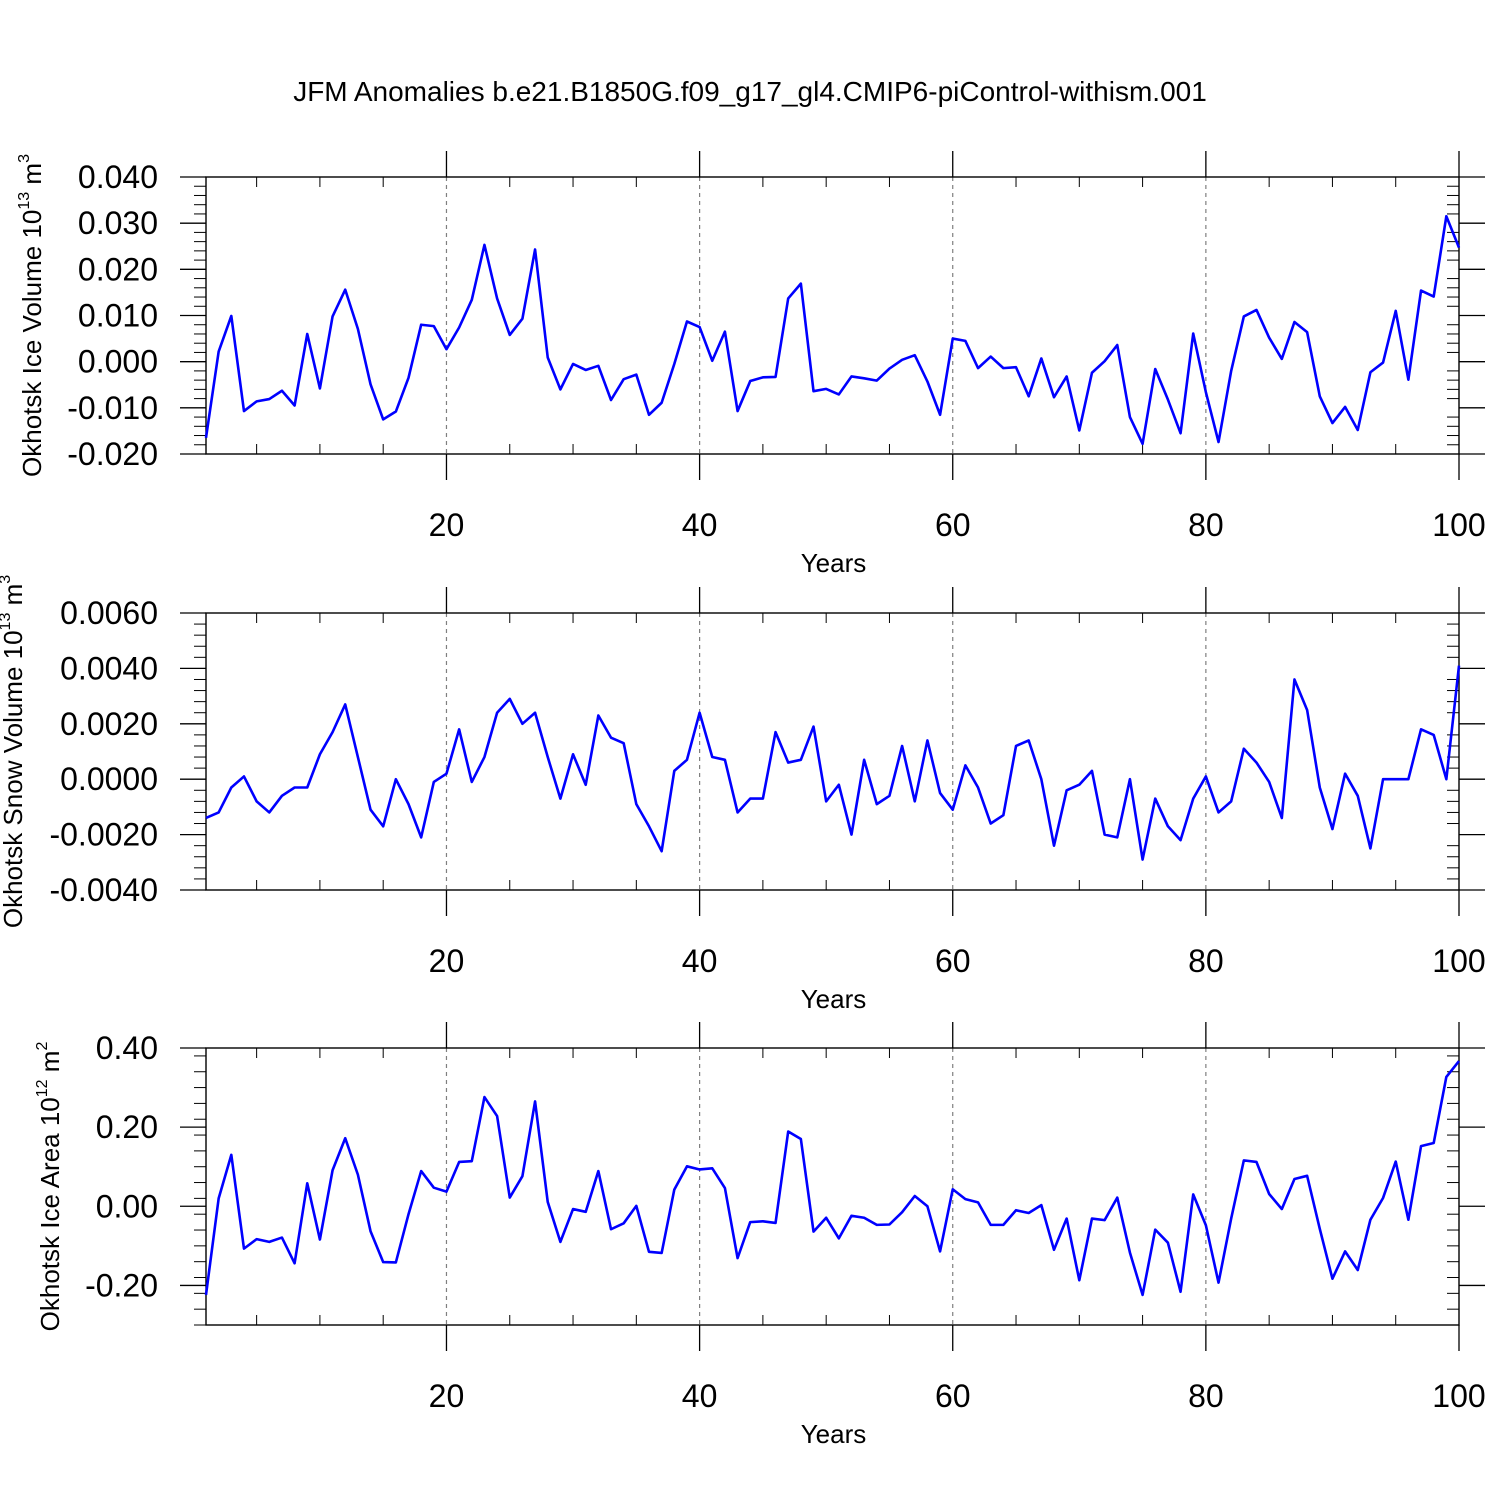 This screenshot has width=1500, height=1500. Describe the element at coordinates (103, 890) in the screenshot. I see `y-tick-label: -0.0040` at that location.